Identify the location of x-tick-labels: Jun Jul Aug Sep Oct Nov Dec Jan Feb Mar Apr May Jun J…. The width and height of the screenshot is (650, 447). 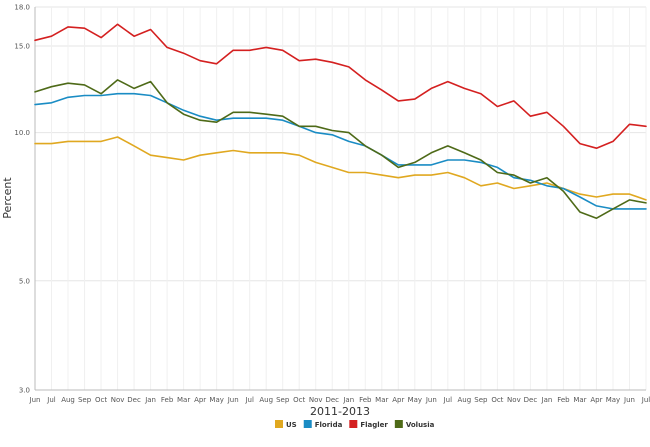
(339, 400).